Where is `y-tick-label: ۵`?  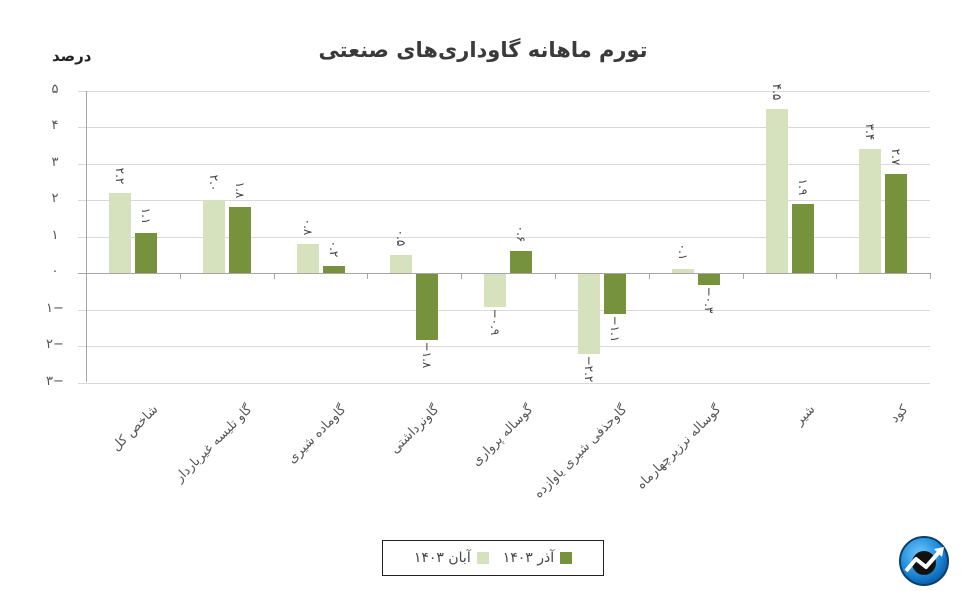
y-tick-label: ۵ is located at coordinates (55, 89).